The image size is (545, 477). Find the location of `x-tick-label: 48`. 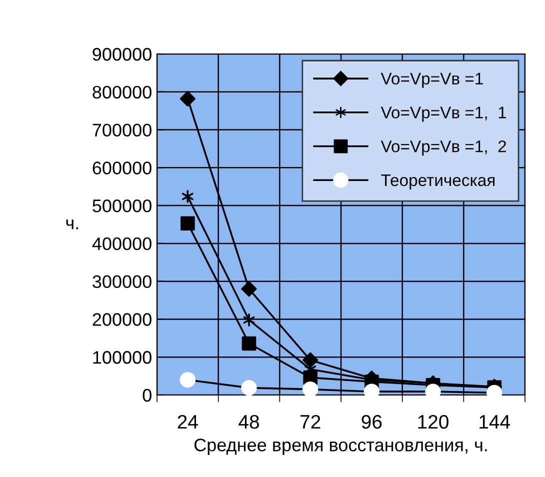

x-tick-label: 48 is located at coordinates (248, 421).